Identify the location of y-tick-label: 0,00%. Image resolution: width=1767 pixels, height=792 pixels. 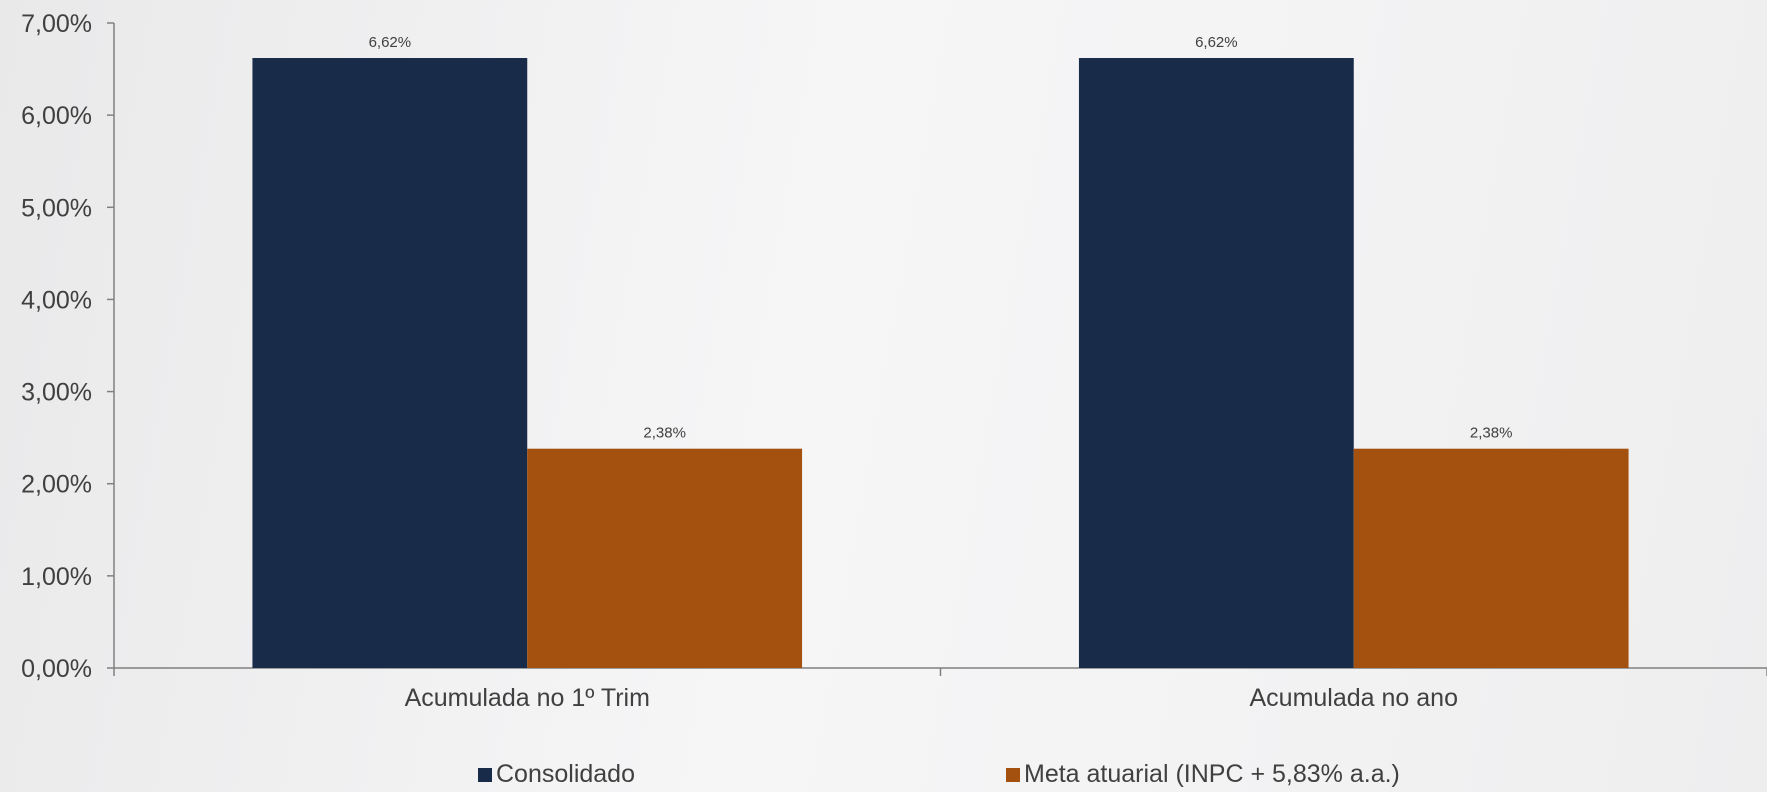
(56, 669).